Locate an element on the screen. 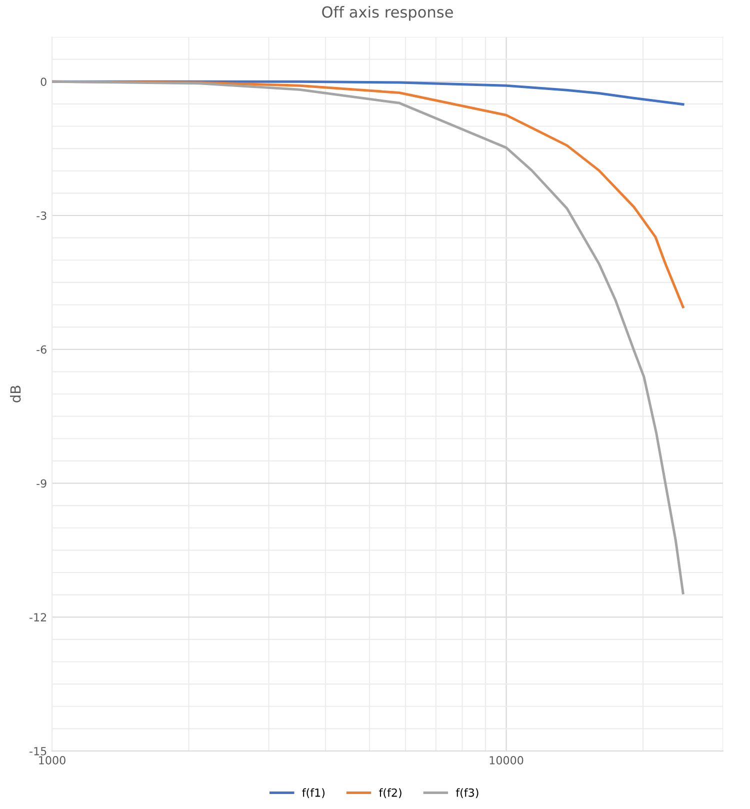 The width and height of the screenshot is (750, 809). y-tick-label: -15 is located at coordinates (38, 751).